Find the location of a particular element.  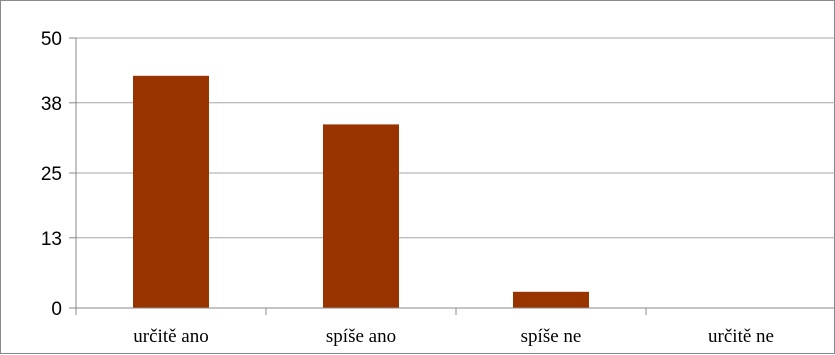

y-tick-label: 13 is located at coordinates (51, 239).